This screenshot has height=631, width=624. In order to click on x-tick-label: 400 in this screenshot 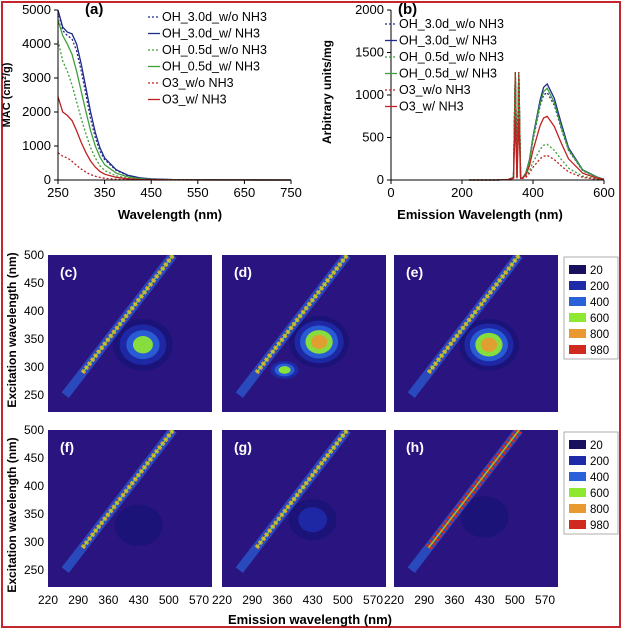, I will do `click(533, 192)`.